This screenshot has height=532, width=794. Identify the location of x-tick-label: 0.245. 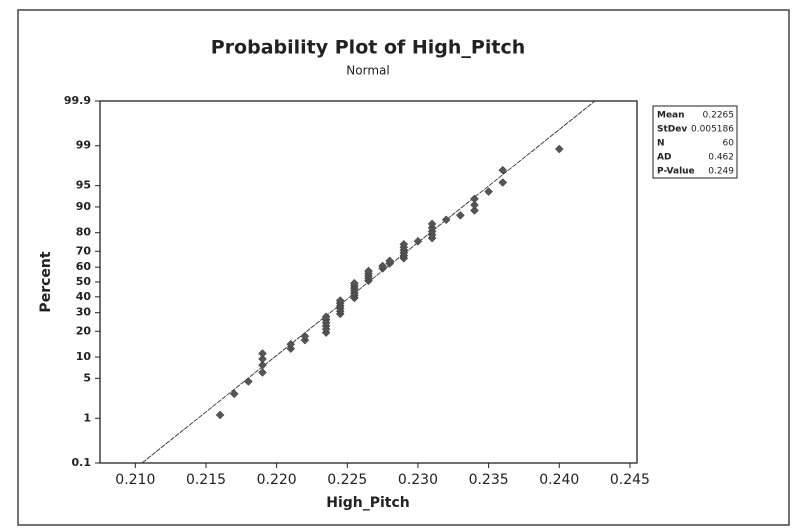
(630, 480).